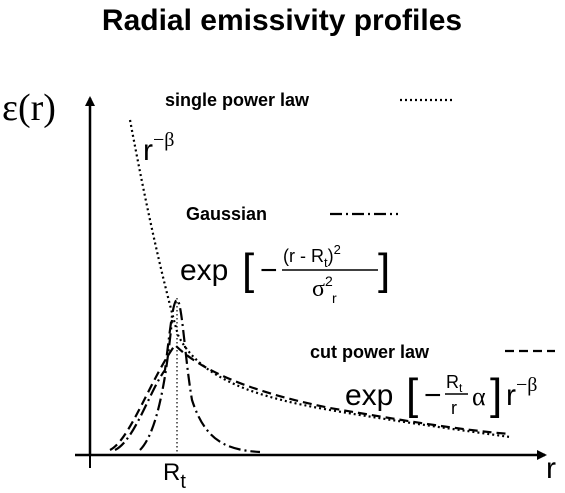  I want to click on curve-name: cut power law, so click(370, 352).